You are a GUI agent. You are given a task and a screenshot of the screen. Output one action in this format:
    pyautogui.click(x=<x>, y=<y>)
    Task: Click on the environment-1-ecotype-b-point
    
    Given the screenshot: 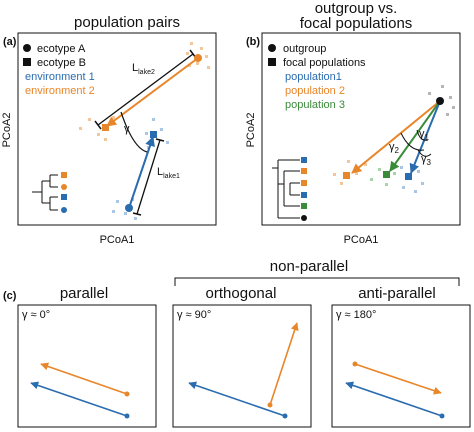 What is the action you would take?
    pyautogui.click(x=153, y=134)
    